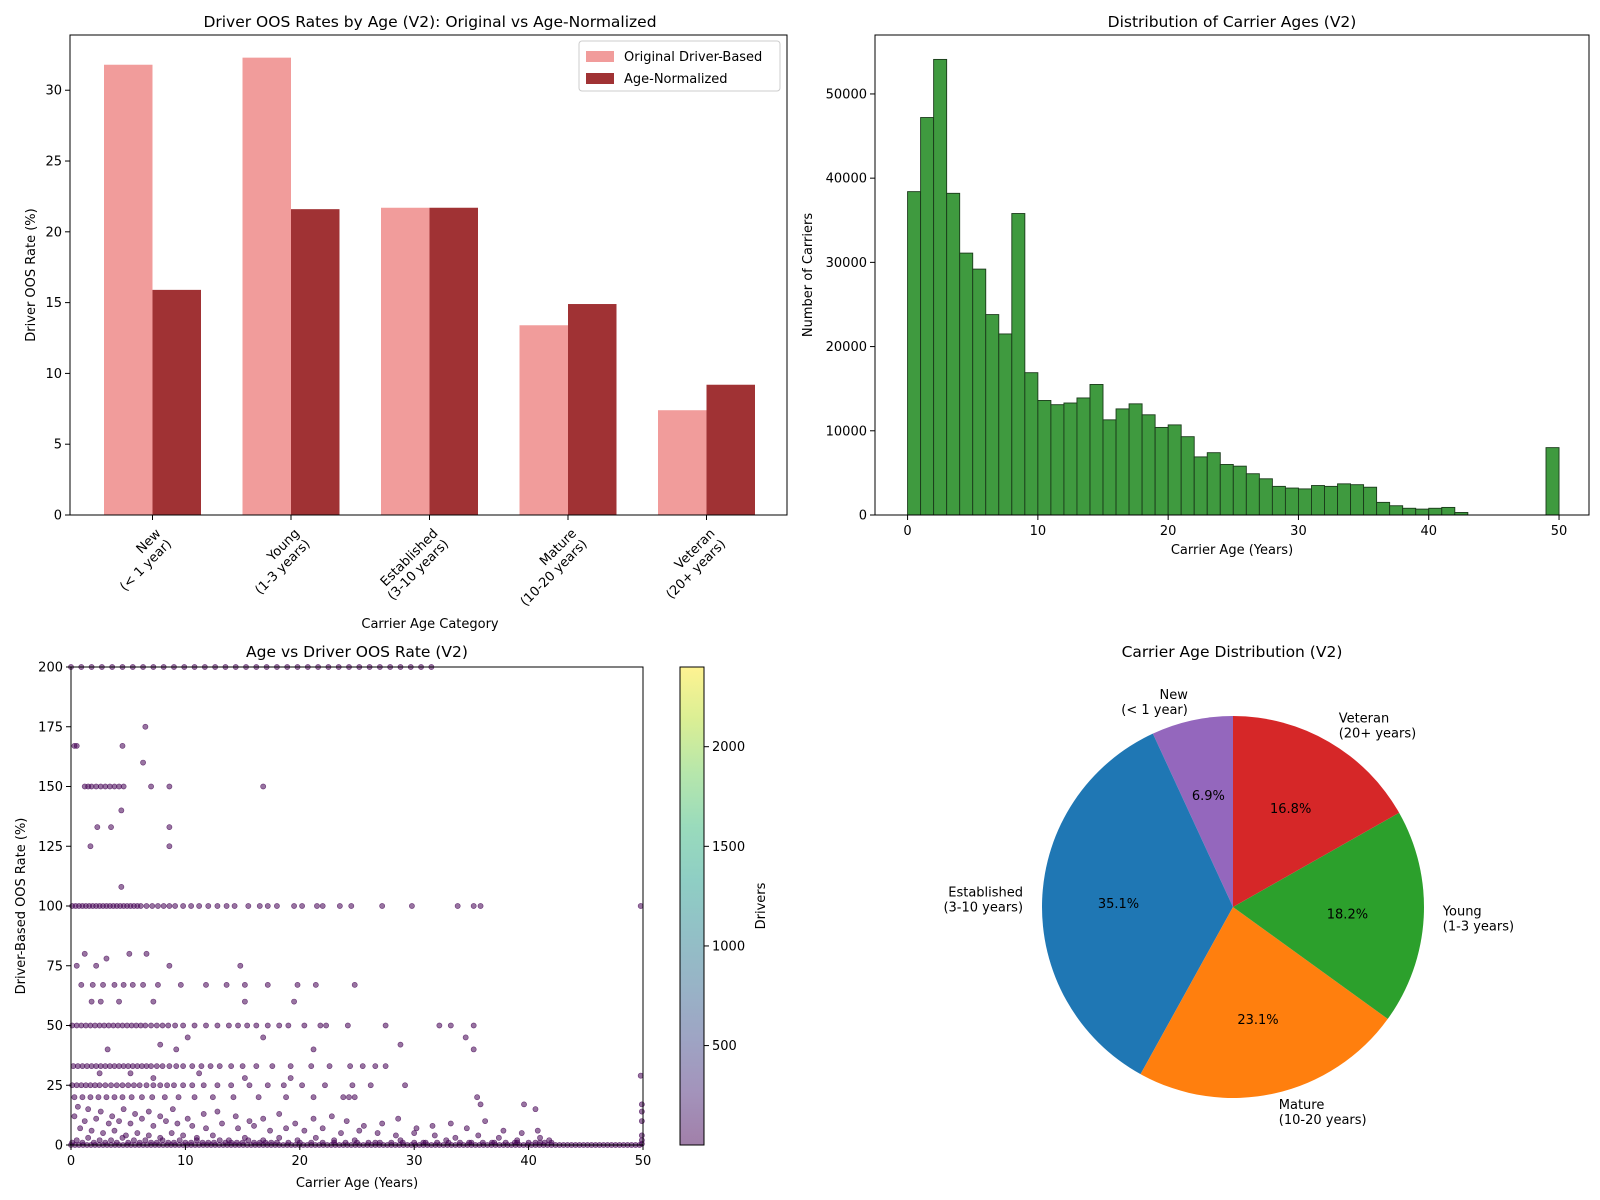 This screenshot has height=1200, width=1600. I want to click on pie-category-label-2: Mature (10-20 years), so click(1323, 1113).